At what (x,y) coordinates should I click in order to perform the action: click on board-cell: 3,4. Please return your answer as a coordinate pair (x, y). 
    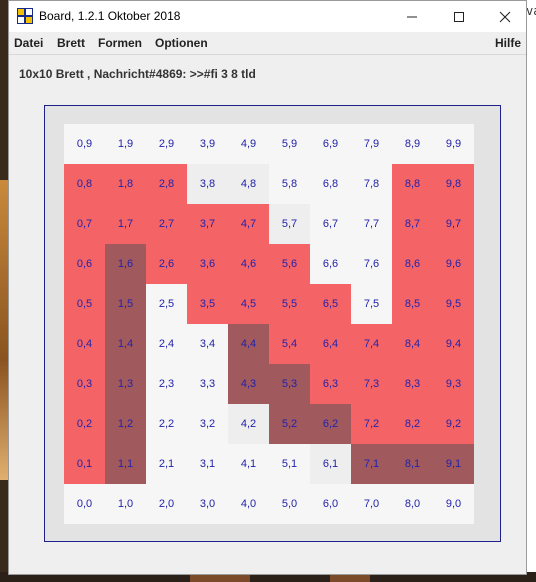
    Looking at the image, I should click on (207, 344).